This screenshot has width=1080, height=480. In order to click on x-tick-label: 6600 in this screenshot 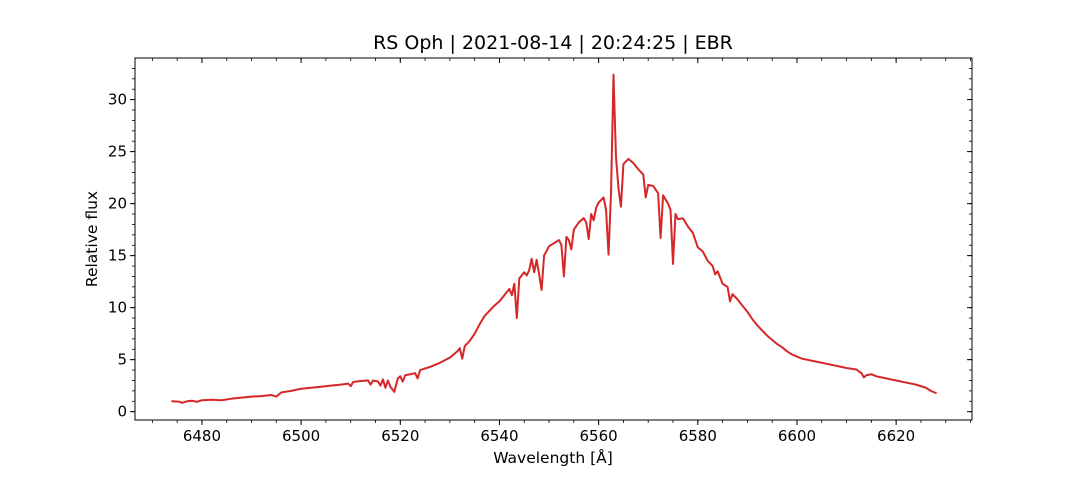, I will do `click(797, 436)`.